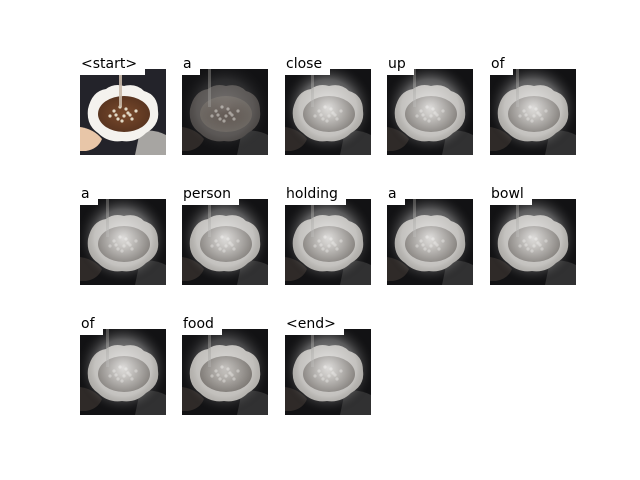  What do you see at coordinates (400, 65) in the screenshot?
I see `token-label: up` at bounding box center [400, 65].